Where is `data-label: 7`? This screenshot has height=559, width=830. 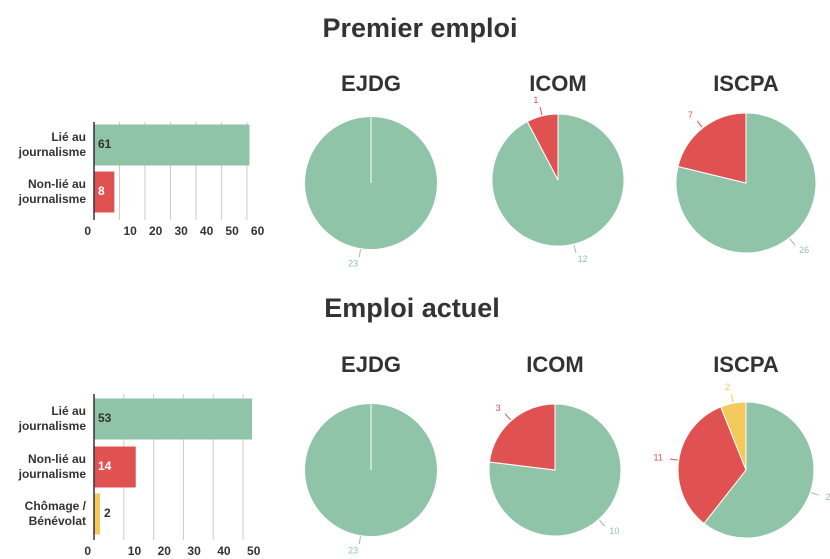
data-label: 7 is located at coordinates (690, 115).